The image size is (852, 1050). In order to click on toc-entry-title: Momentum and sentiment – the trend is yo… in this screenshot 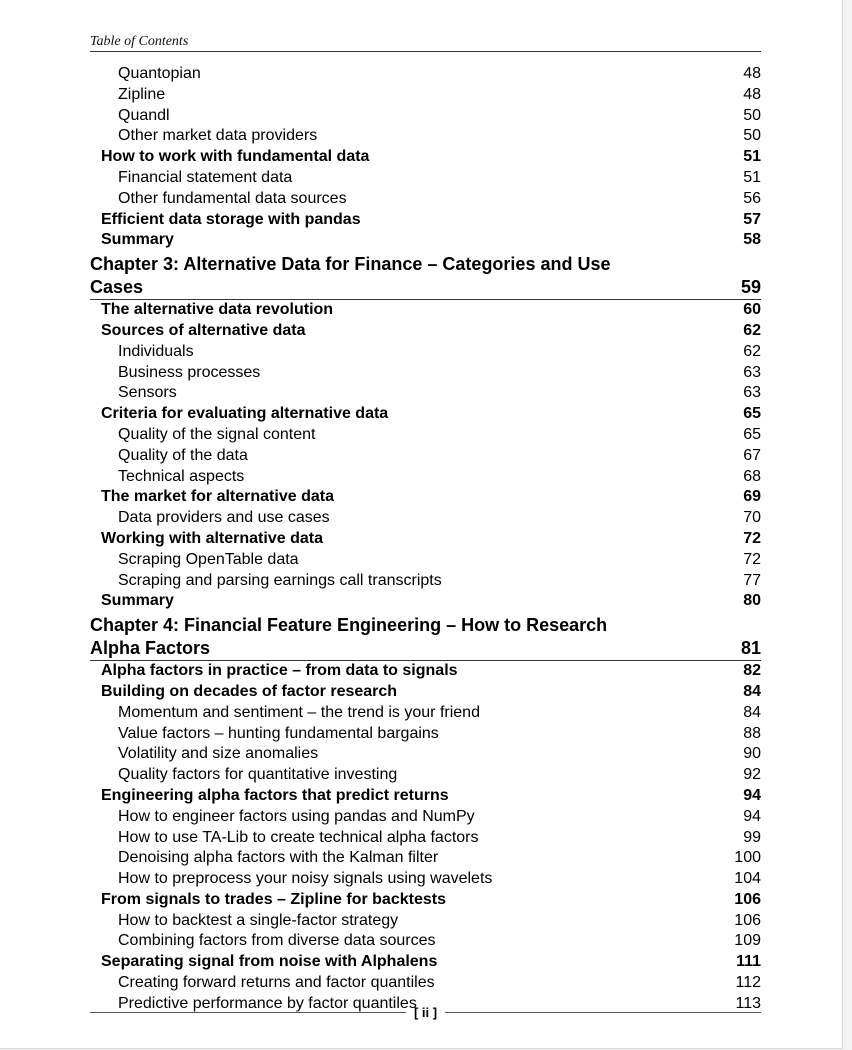, I will do `click(299, 712)`.